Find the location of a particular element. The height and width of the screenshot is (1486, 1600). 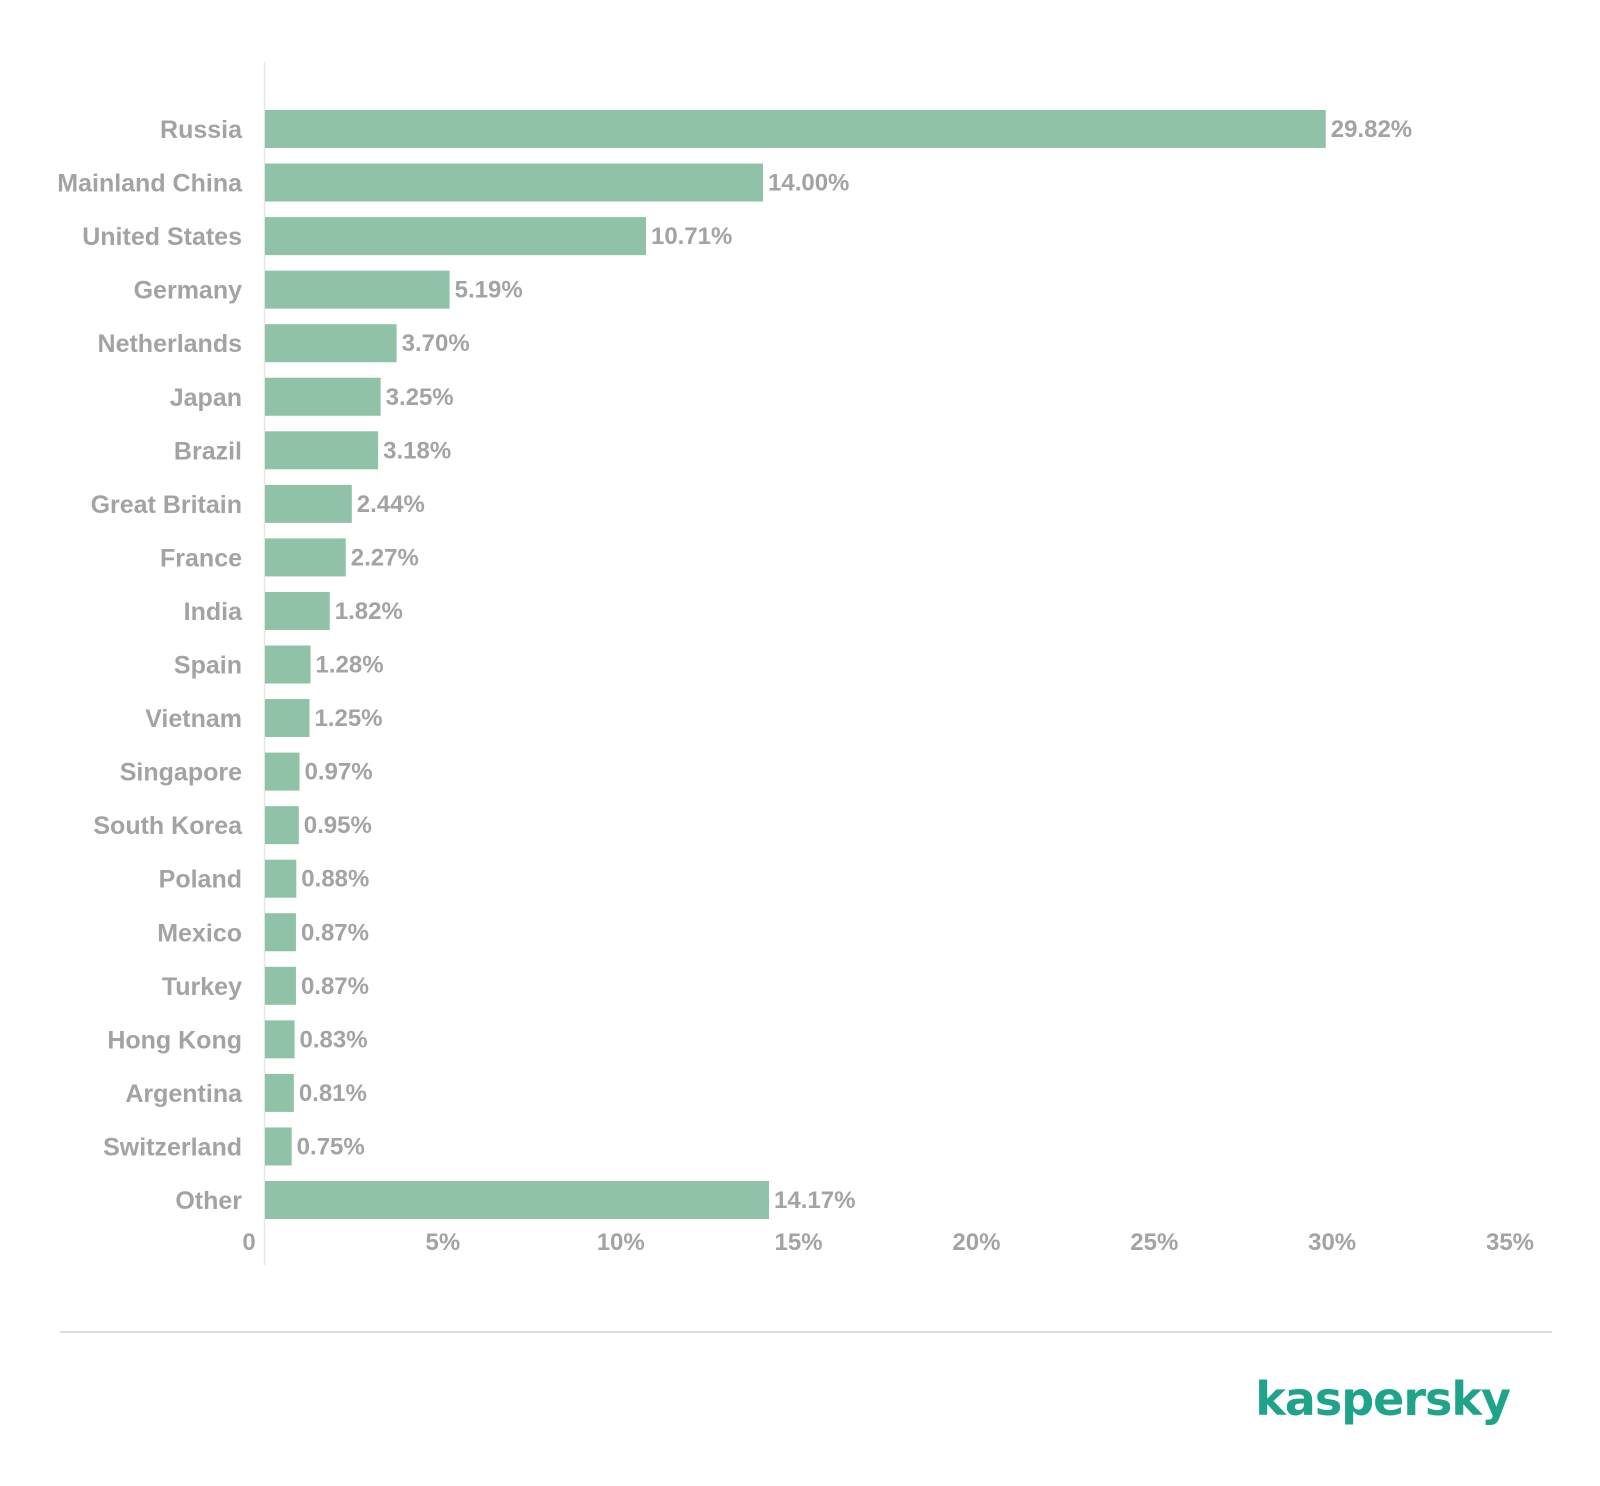

value-label: 1.25% is located at coordinates (348, 718).